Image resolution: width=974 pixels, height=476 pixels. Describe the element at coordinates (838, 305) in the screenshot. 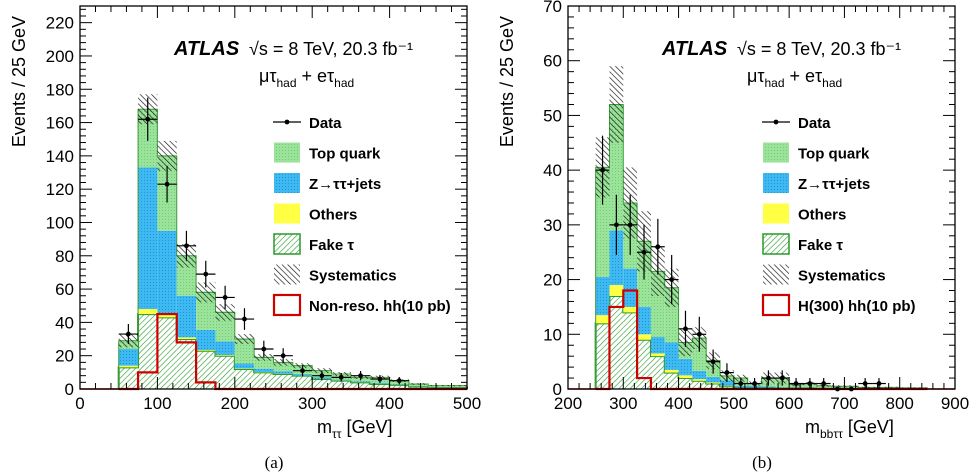

I see `legend-item-signal: H(300) hh(10 pb)` at that location.